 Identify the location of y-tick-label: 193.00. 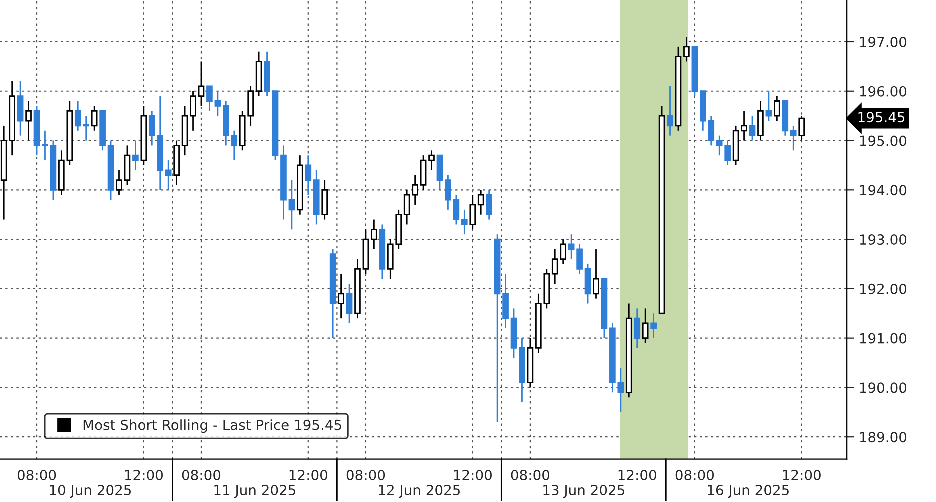
(883, 240).